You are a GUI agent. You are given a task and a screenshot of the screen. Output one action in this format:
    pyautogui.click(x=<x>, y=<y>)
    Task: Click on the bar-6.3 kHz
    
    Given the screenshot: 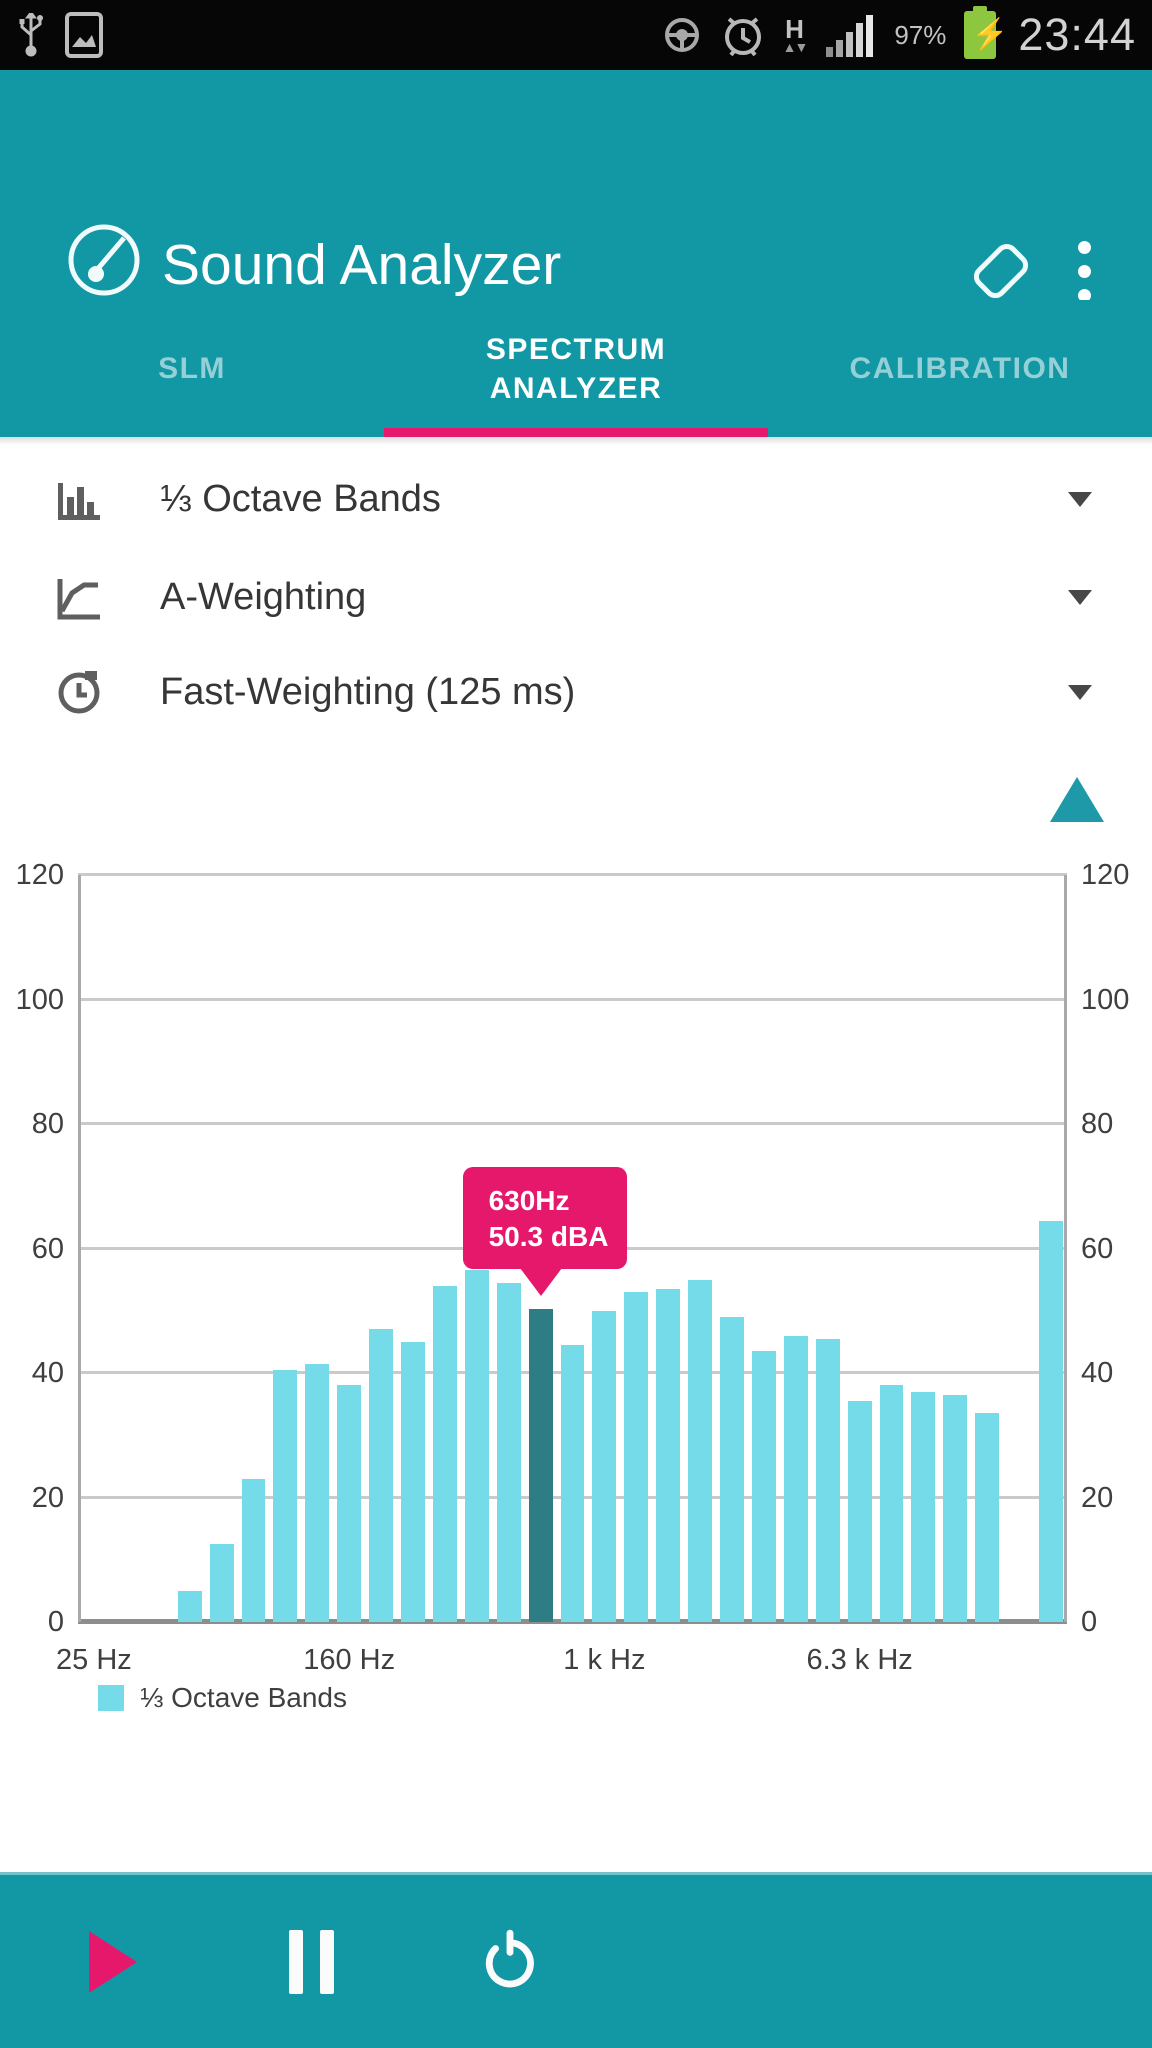 What is the action you would take?
    pyautogui.click(x=859, y=1511)
    